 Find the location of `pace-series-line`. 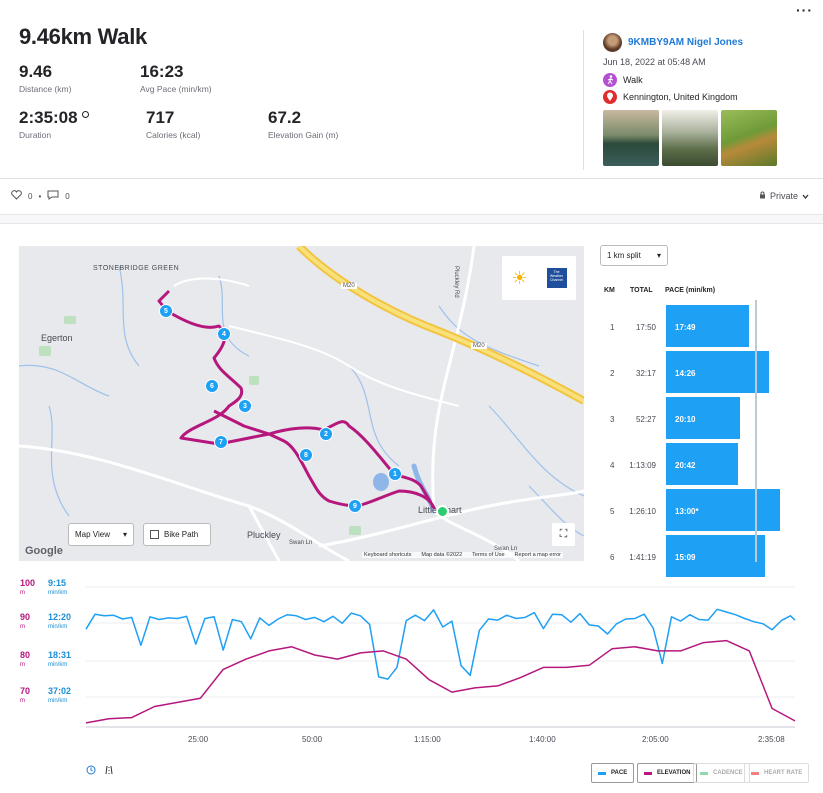

pace-series-line is located at coordinates (440, 644).